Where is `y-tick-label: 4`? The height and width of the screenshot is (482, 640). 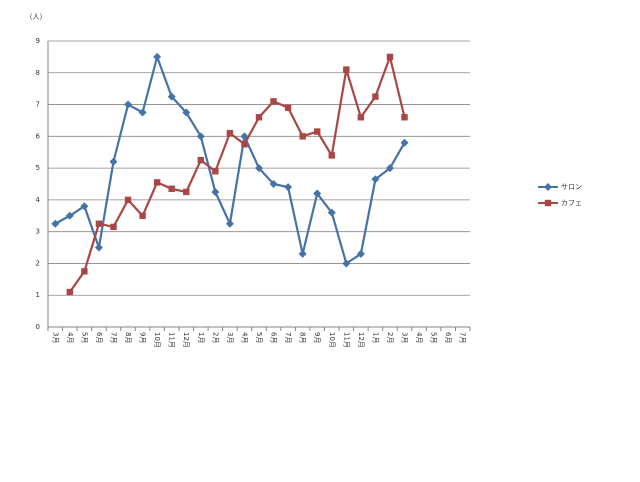 y-tick-label: 4 is located at coordinates (38, 200).